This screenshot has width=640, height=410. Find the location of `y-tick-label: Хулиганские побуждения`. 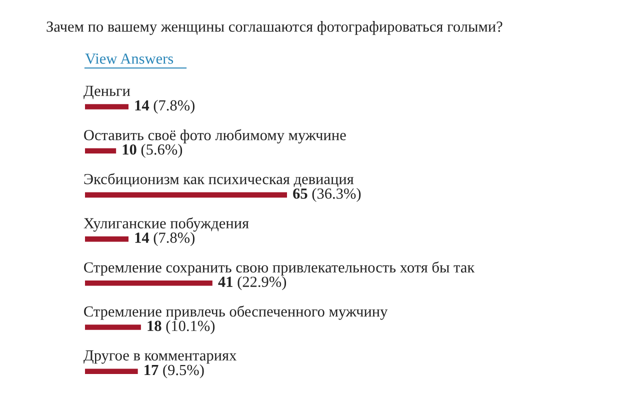

y-tick-label: Хулиганские побуждения is located at coordinates (166, 224).